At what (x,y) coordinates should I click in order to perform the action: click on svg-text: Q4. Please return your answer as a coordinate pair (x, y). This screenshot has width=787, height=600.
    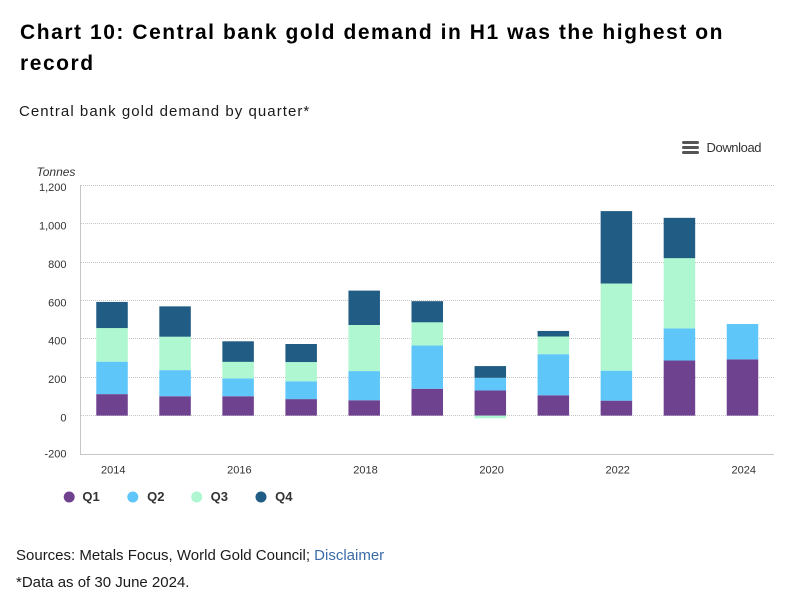
    Looking at the image, I should click on (284, 496).